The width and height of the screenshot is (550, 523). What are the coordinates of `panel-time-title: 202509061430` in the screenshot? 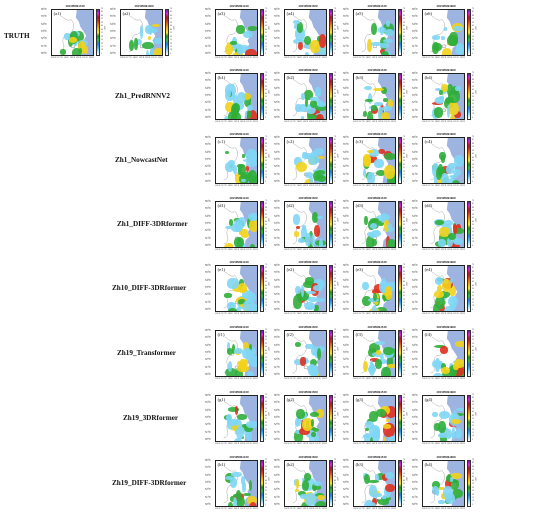 It's located at (239, 70).